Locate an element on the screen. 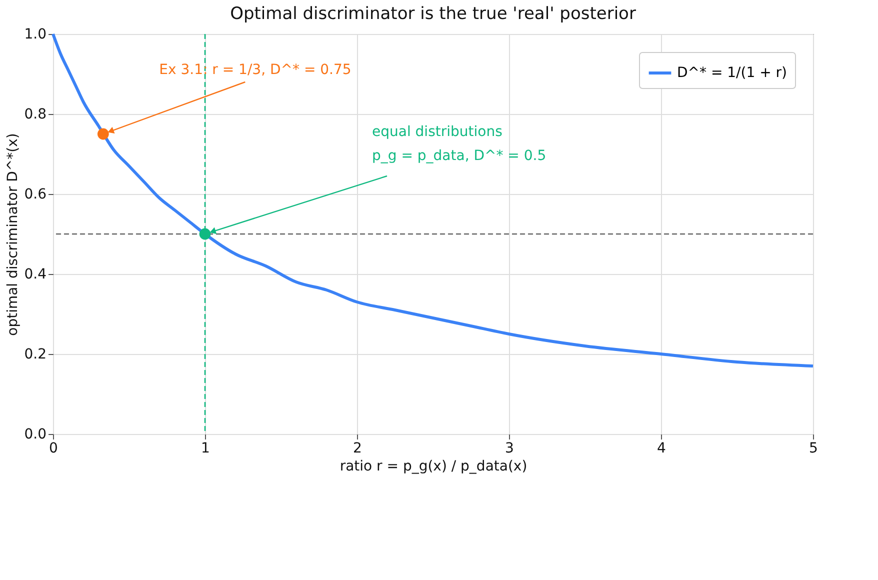 The image size is (878, 580). y-tick-label: 0.4 is located at coordinates (35, 274).